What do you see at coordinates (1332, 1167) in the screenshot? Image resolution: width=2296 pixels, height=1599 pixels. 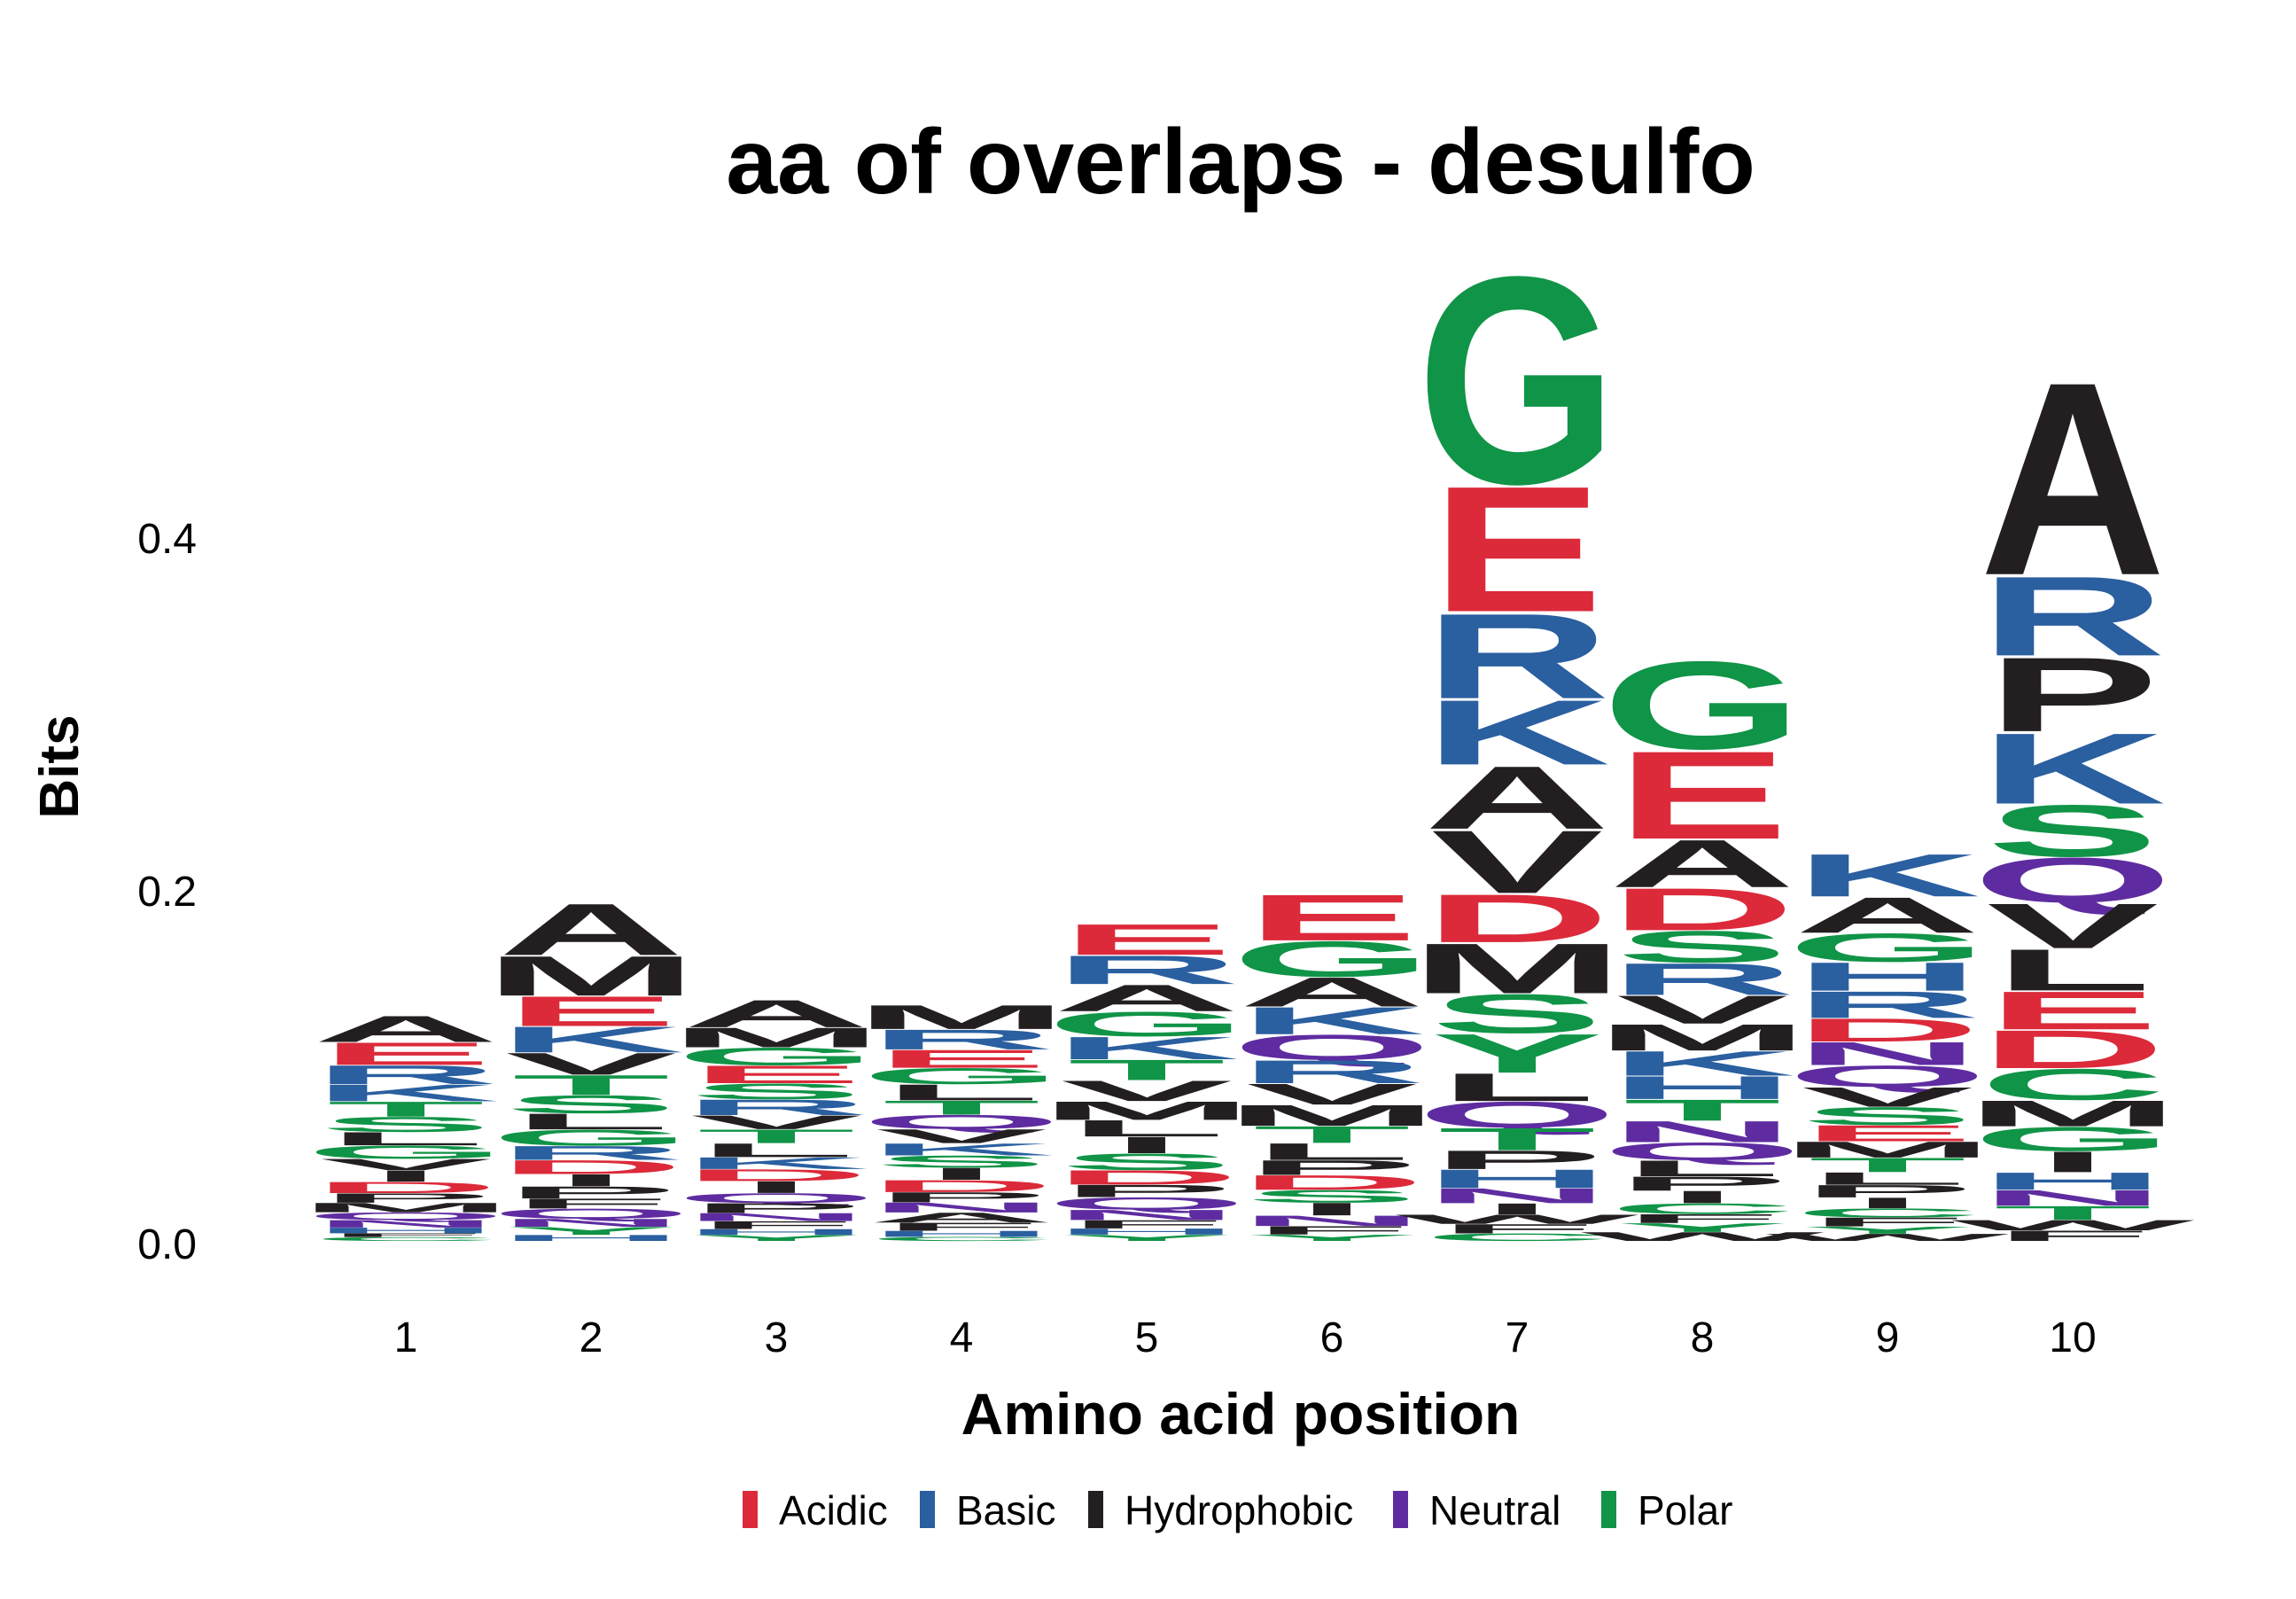 I see `logo-letter-p: P` at bounding box center [1332, 1167].